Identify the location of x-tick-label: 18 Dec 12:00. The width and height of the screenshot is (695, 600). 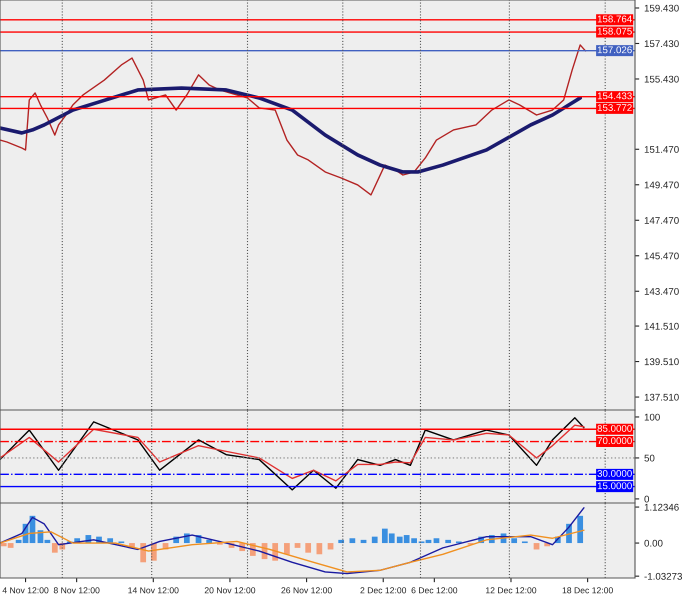
(587, 590).